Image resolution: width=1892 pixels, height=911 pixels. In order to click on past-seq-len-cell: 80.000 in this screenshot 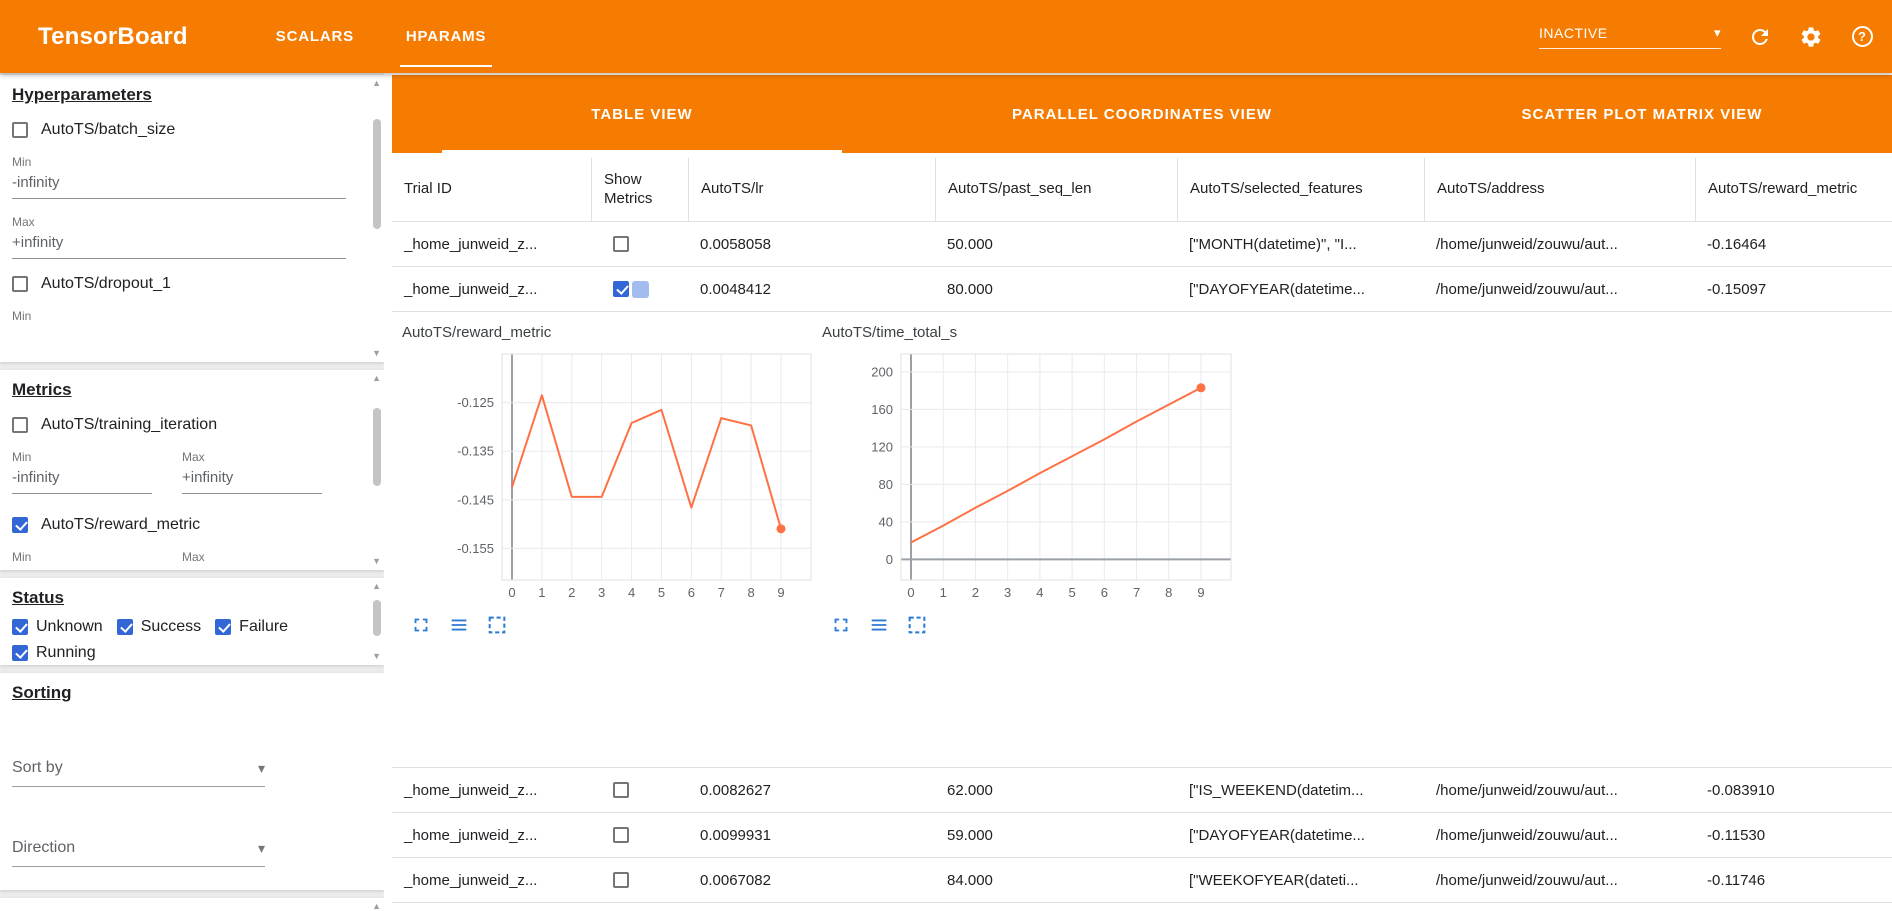, I will do `click(970, 289)`.